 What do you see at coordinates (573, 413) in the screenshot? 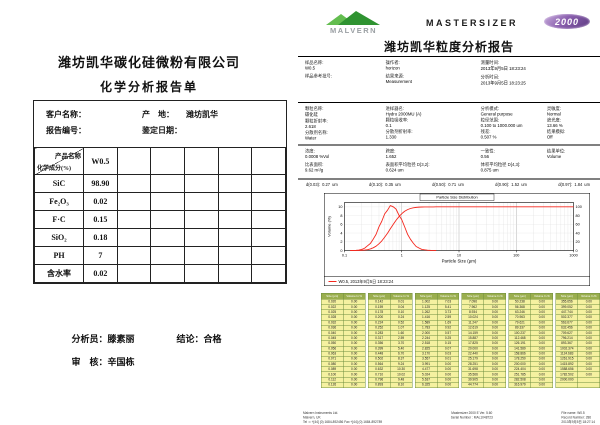
I see `footer-line: File name: W0.5` at bounding box center [573, 413].